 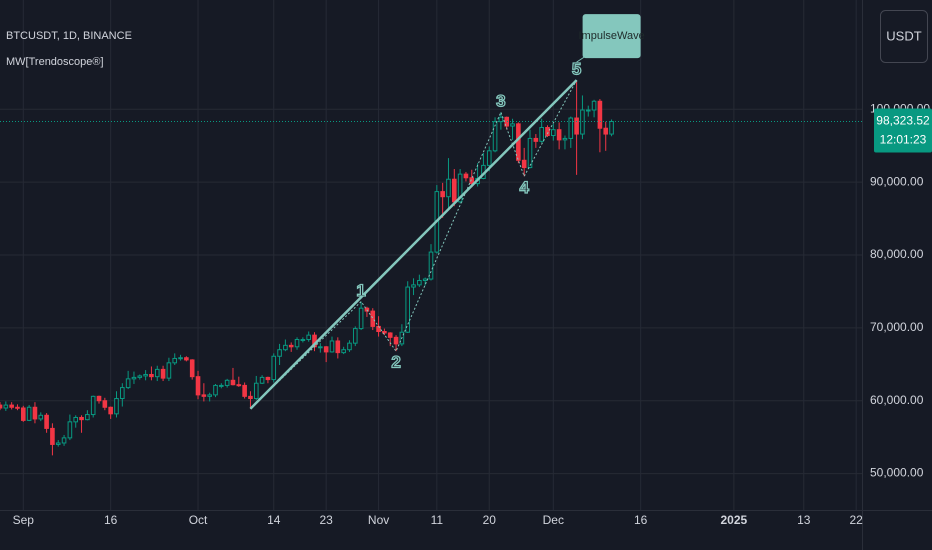 I want to click on x-tick-label: 11, so click(x=437, y=520).